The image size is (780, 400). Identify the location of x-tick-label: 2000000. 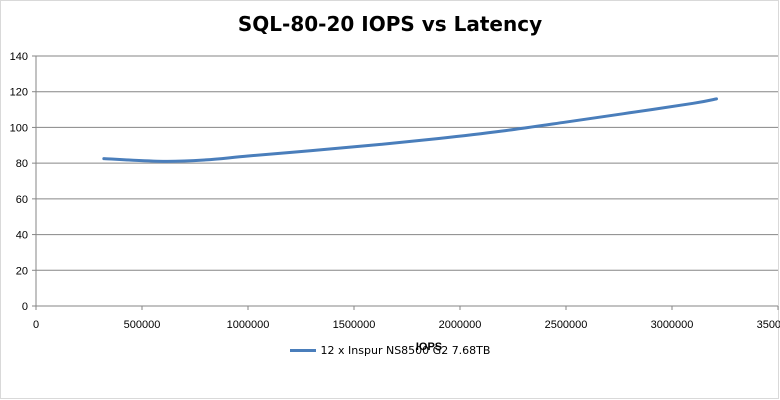
(460, 325).